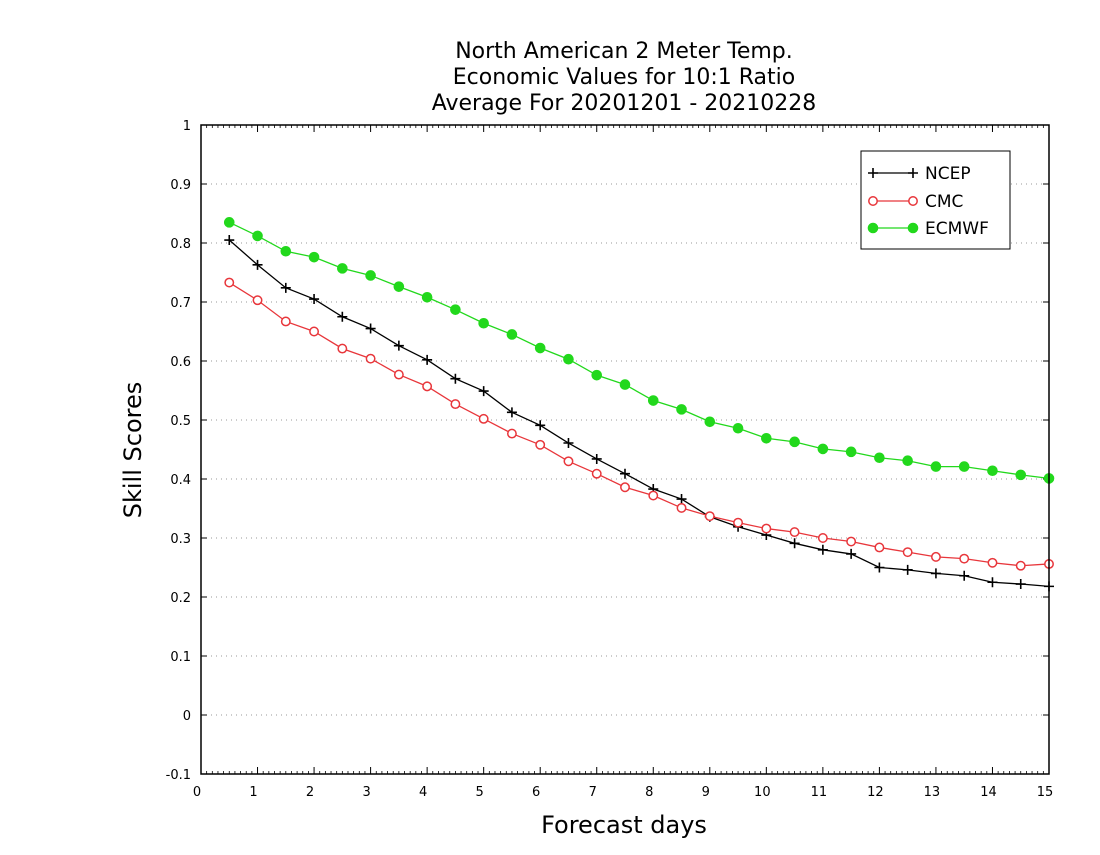 This screenshot has height=855, width=1100. I want to click on legend-box, so click(935, 200).